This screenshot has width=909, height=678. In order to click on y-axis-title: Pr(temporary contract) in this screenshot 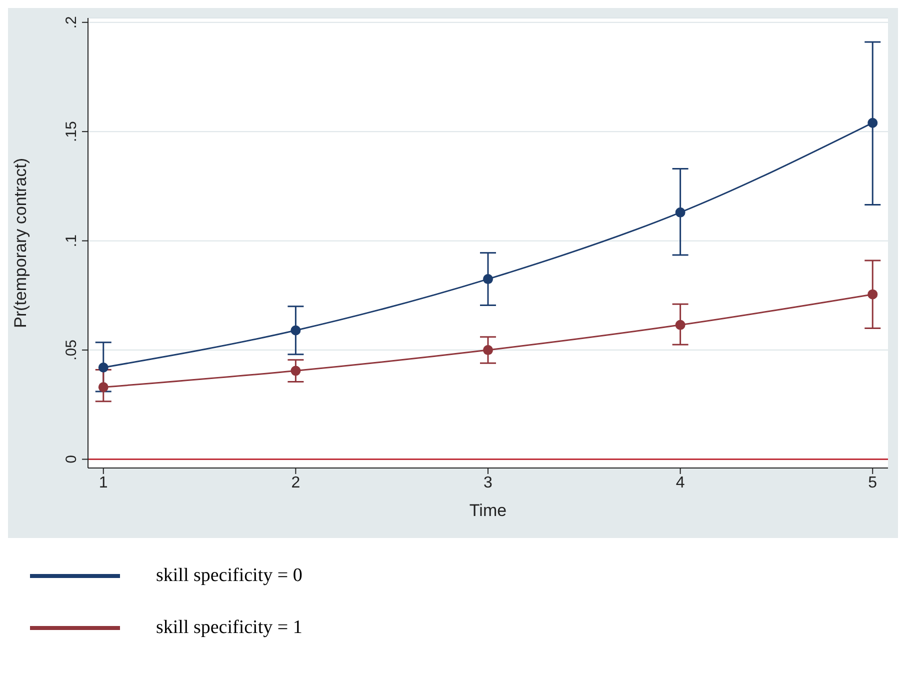, I will do `click(20, 243)`.